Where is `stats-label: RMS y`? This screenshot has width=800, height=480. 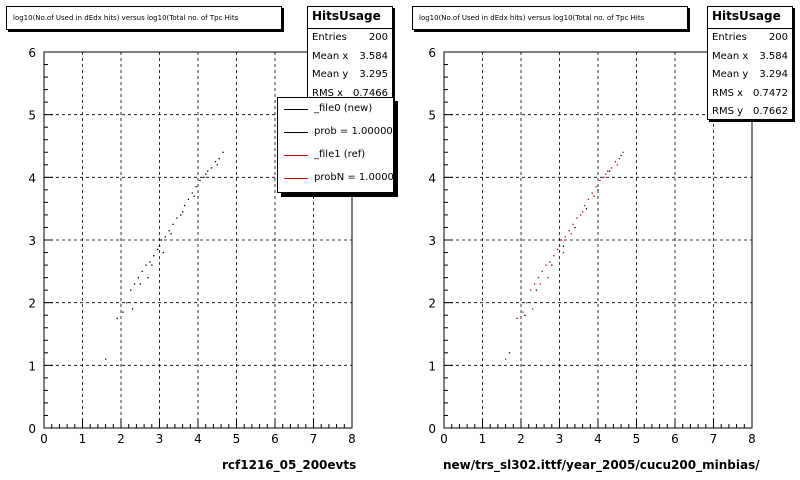 stats-label: RMS y is located at coordinates (728, 111).